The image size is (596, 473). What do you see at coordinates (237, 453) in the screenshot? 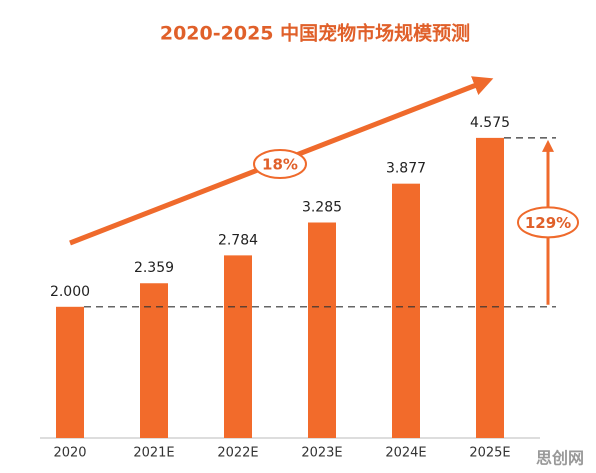
I see `x-tick-label: 2022E` at bounding box center [237, 453].